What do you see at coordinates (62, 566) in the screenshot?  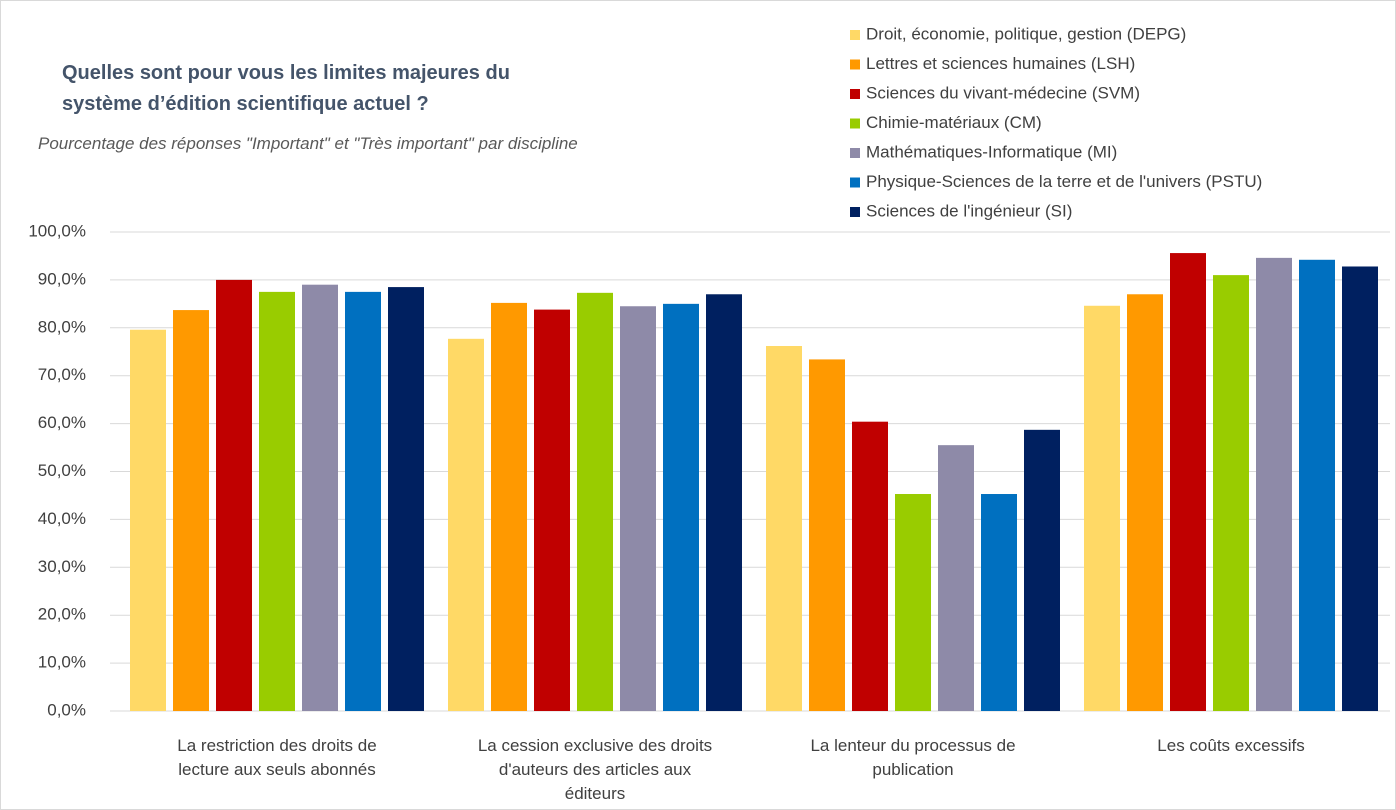 I see `y-tick-label: 30,0%` at bounding box center [62, 566].